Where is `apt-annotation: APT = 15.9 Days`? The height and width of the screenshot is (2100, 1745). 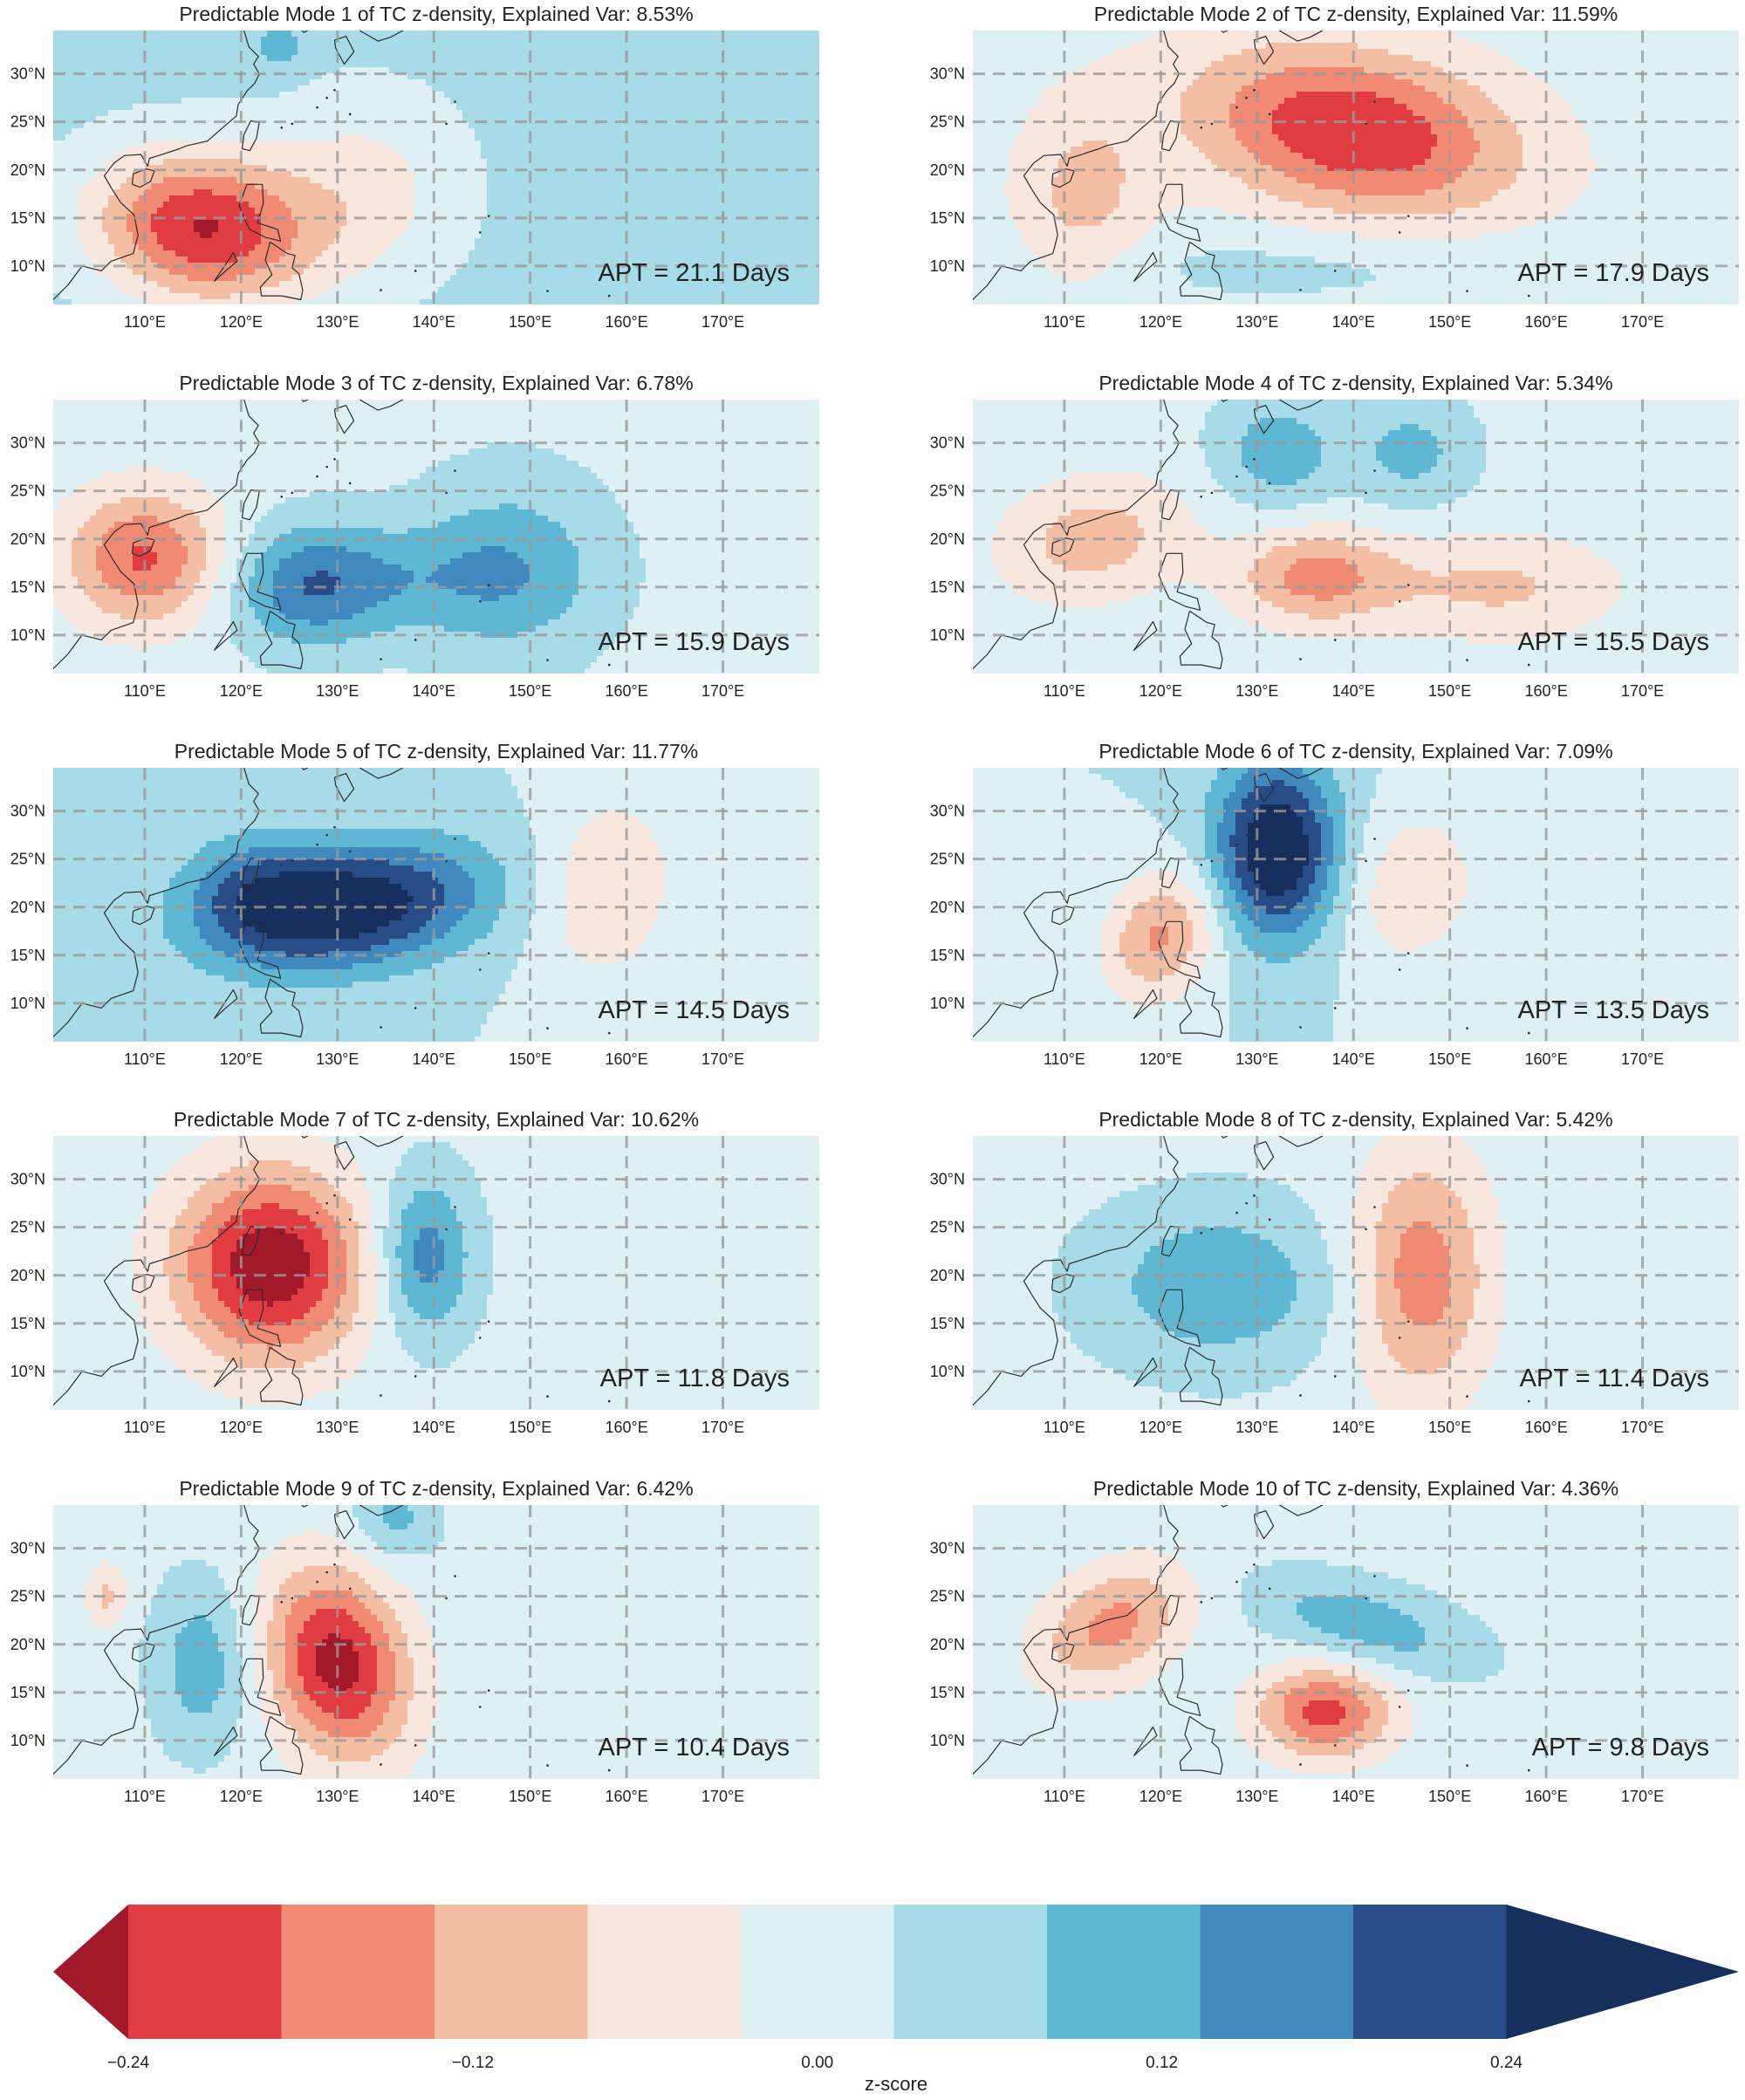
apt-annotation: APT = 15.9 Days is located at coordinates (694, 642).